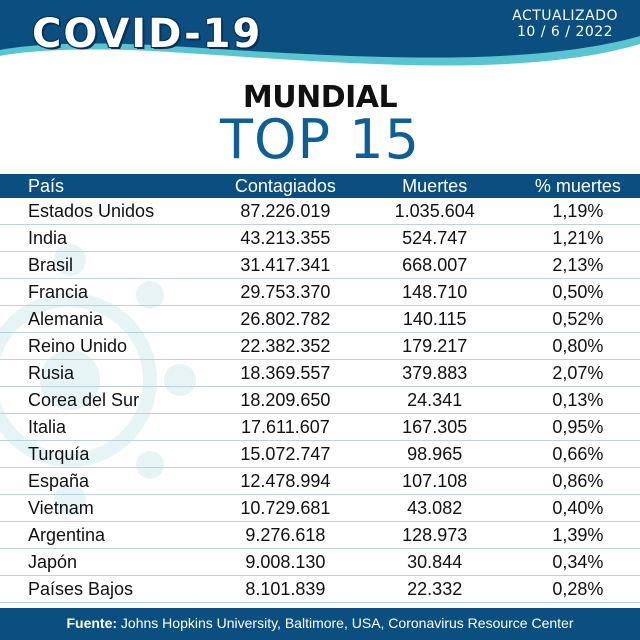 This screenshot has height=640, width=640. What do you see at coordinates (109, 211) in the screenshot?
I see `cell-country: Estados Unidos` at bounding box center [109, 211].